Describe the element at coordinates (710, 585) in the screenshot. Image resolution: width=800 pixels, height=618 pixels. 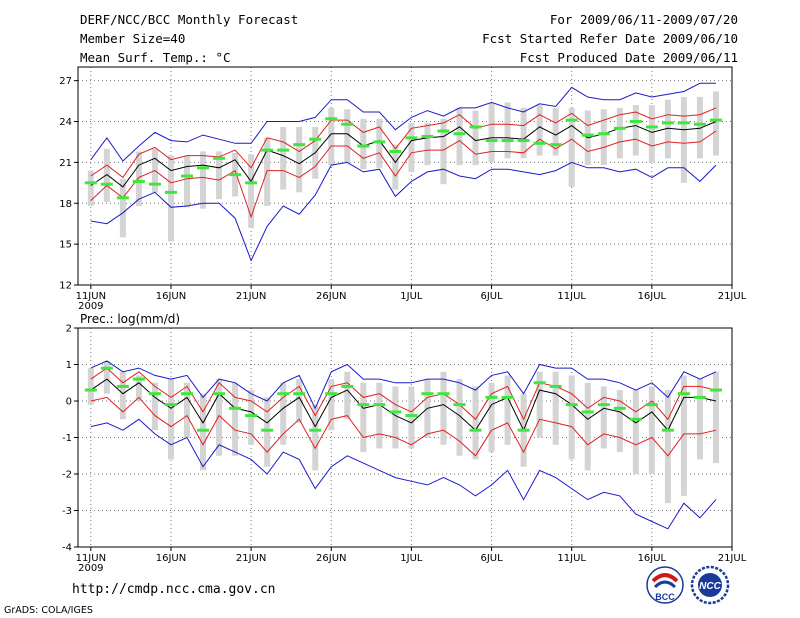
I see `ncc-logo-icon: NCC` at that location.